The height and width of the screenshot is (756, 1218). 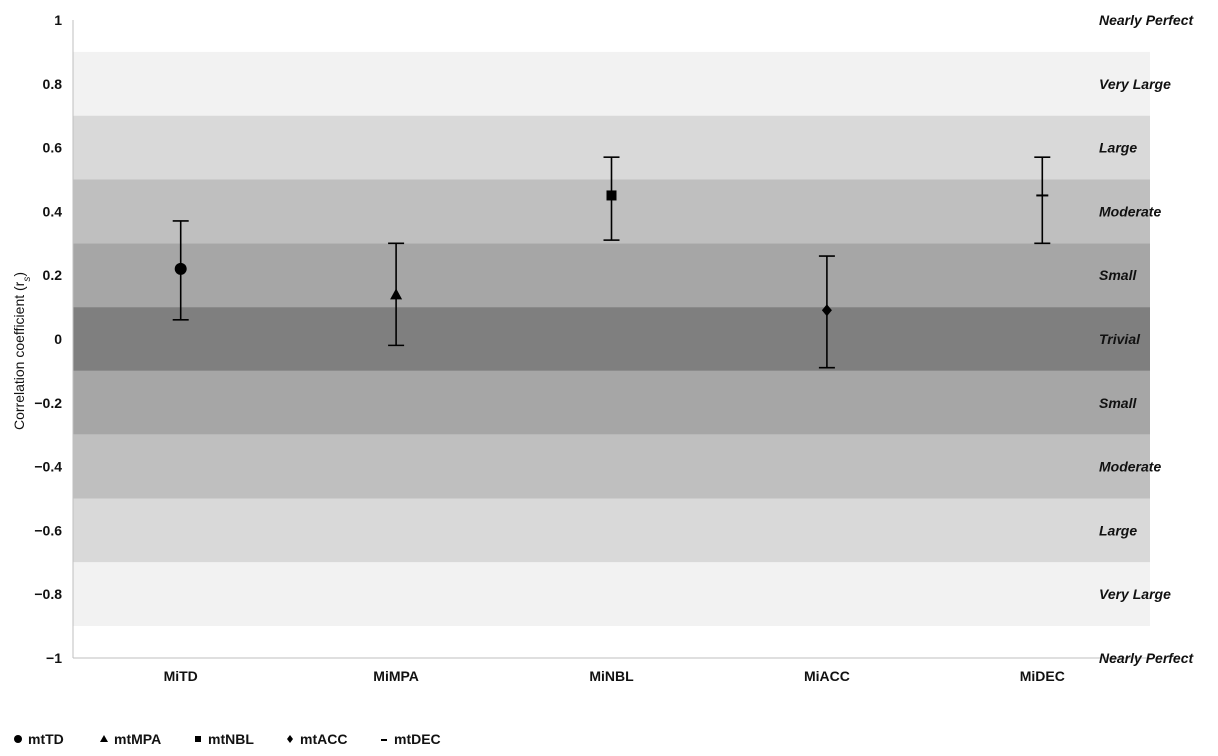 I want to click on legend-marker-mtTD, so click(x=18, y=739).